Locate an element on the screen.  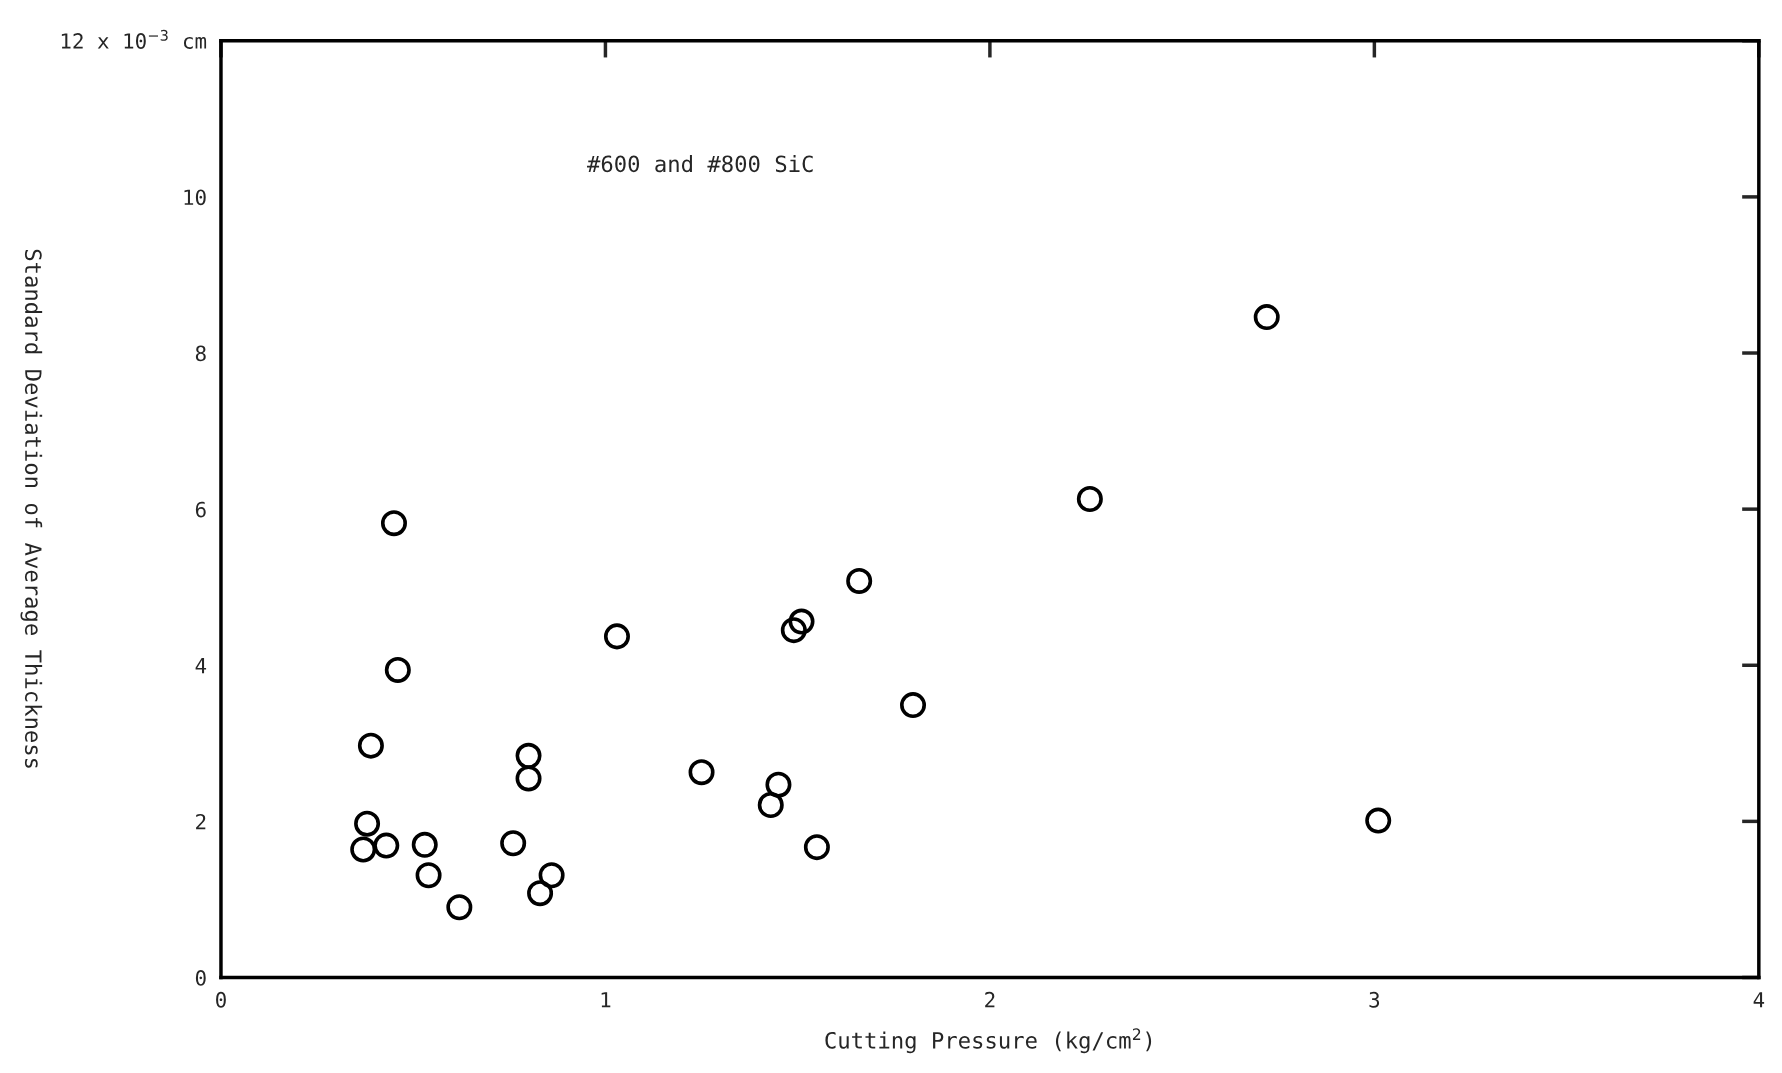
y-tick-label: 2 is located at coordinates (201, 821).